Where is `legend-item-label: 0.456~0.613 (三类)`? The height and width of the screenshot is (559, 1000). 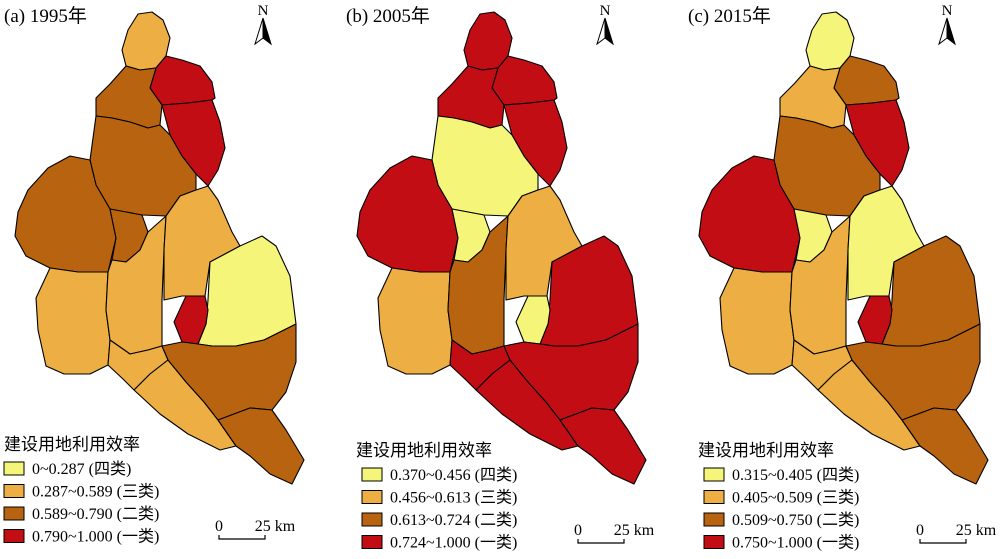 legend-item-label: 0.456~0.613 (三类) is located at coordinates (453, 498).